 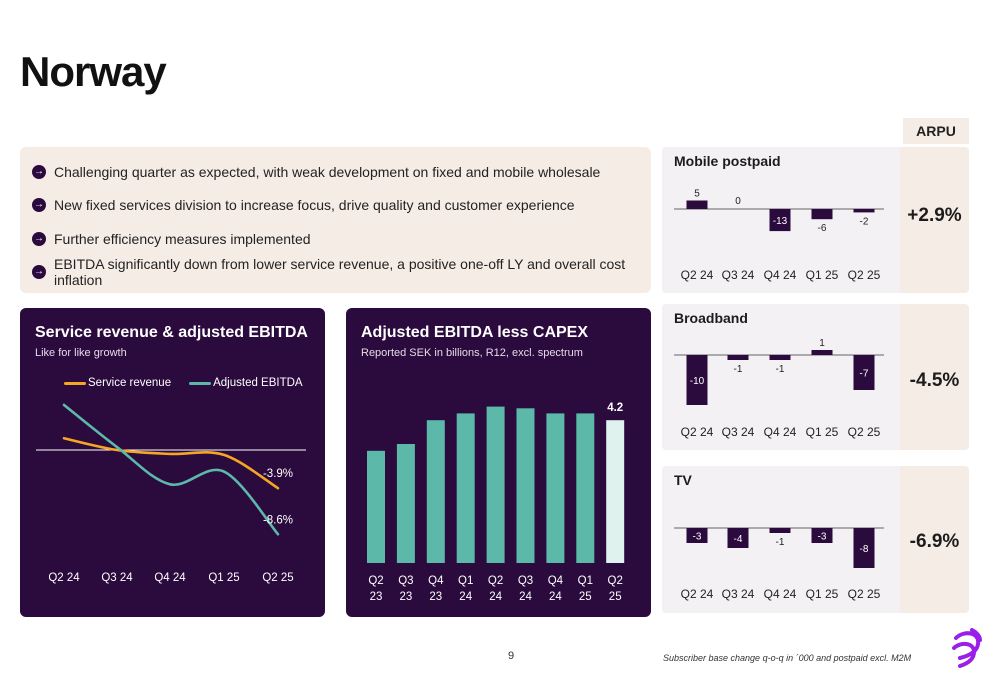 What do you see at coordinates (779, 235) in the screenshot?
I see `mobile-postpaid-chart: 5 Q2 24 0 Q3 24 -13 Q4 24 -6 Q1 25 -2 Q2 25` at bounding box center [779, 235].